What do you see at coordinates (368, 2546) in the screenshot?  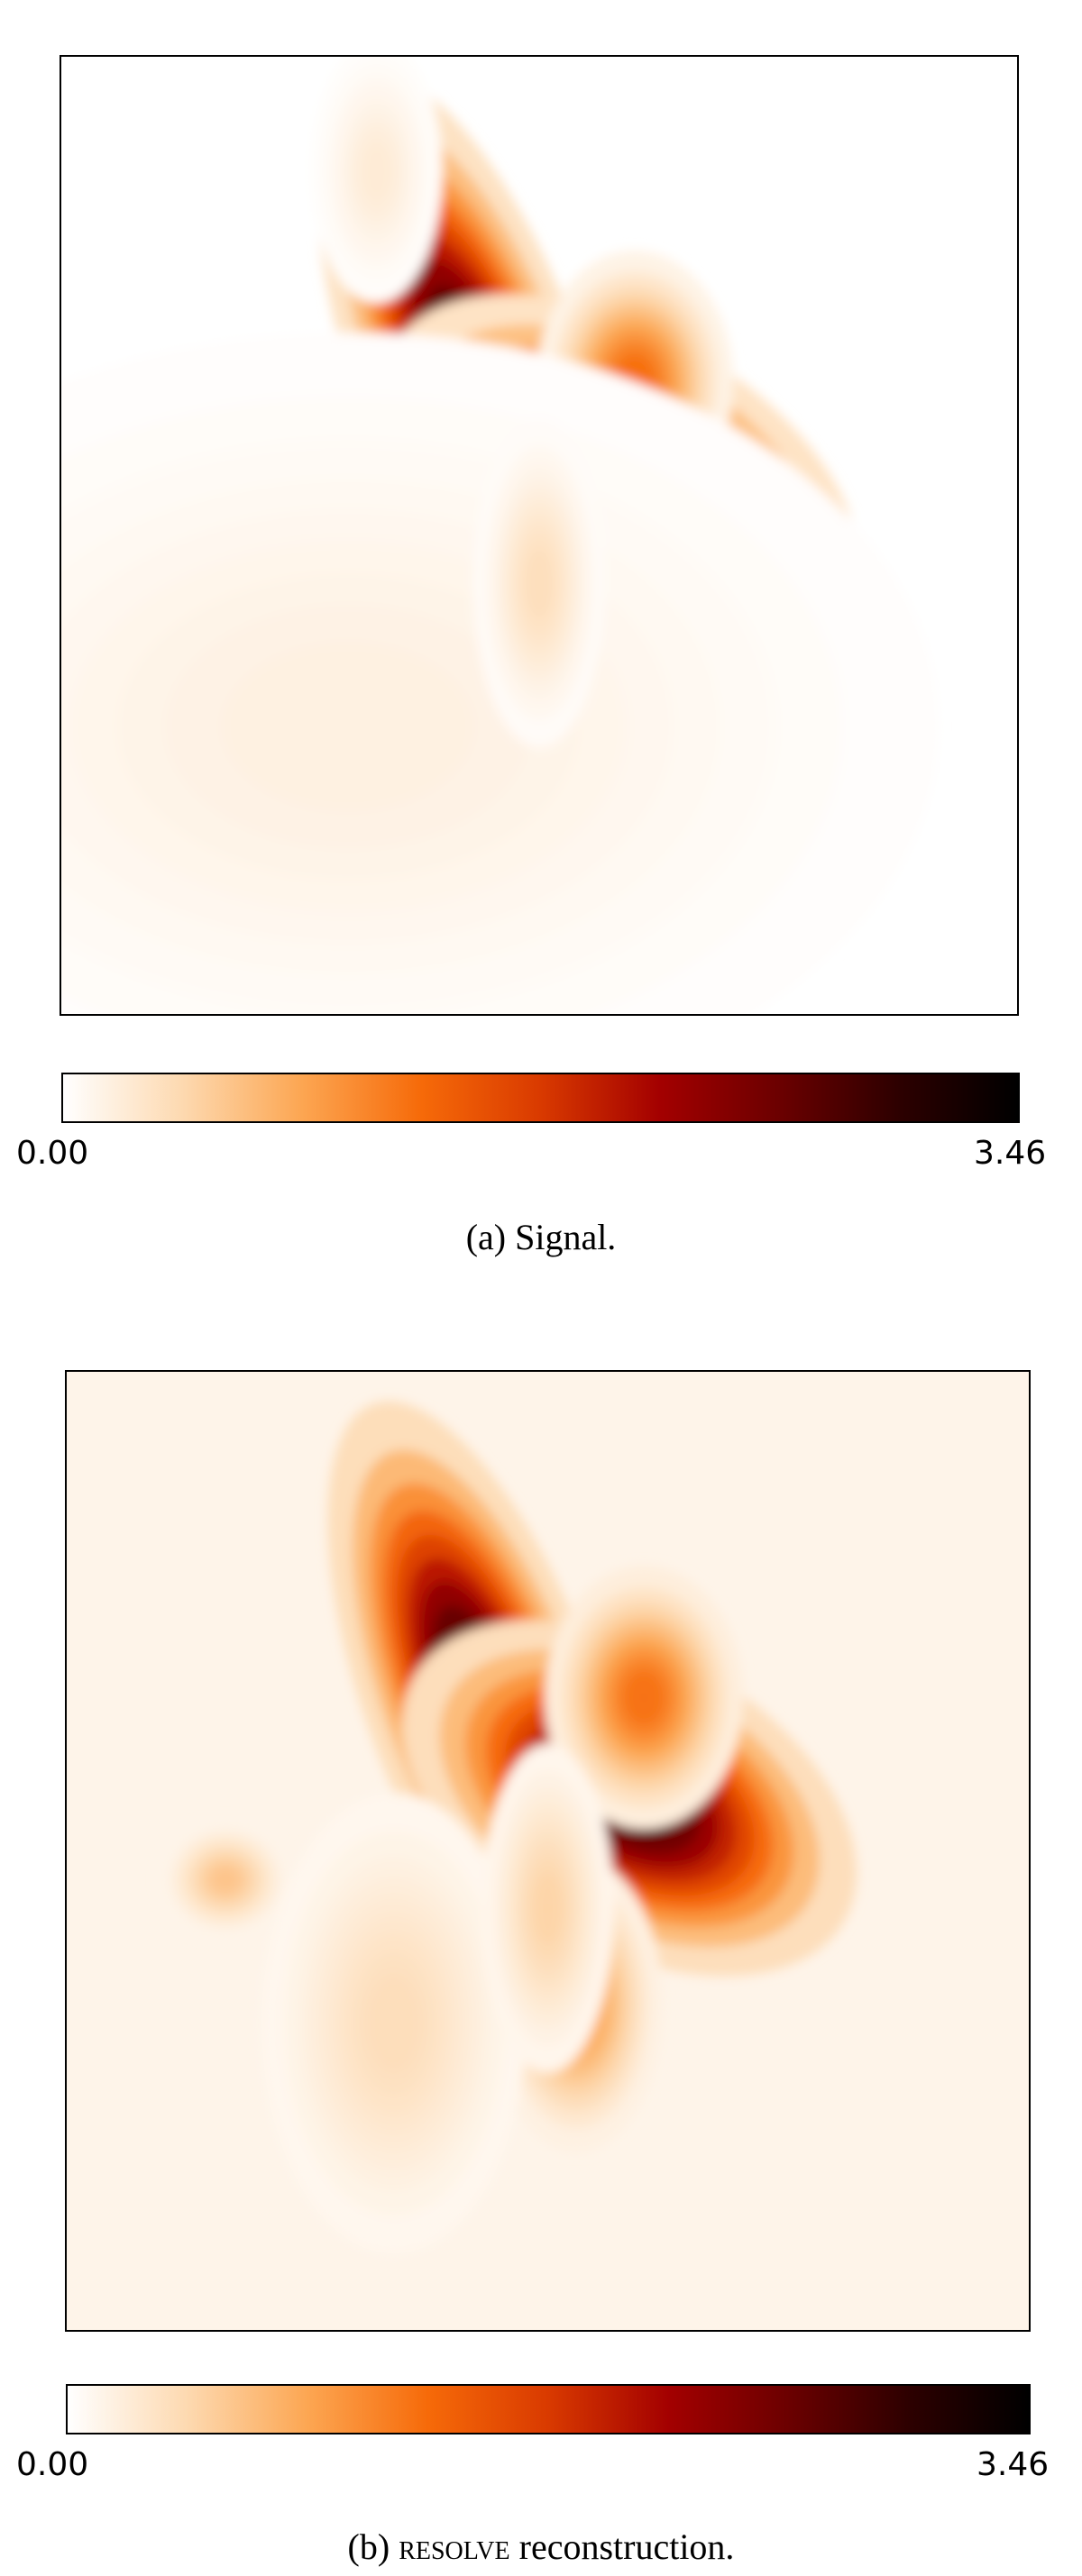 I see `reconstruction-caption-prefix: (b)` at bounding box center [368, 2546].